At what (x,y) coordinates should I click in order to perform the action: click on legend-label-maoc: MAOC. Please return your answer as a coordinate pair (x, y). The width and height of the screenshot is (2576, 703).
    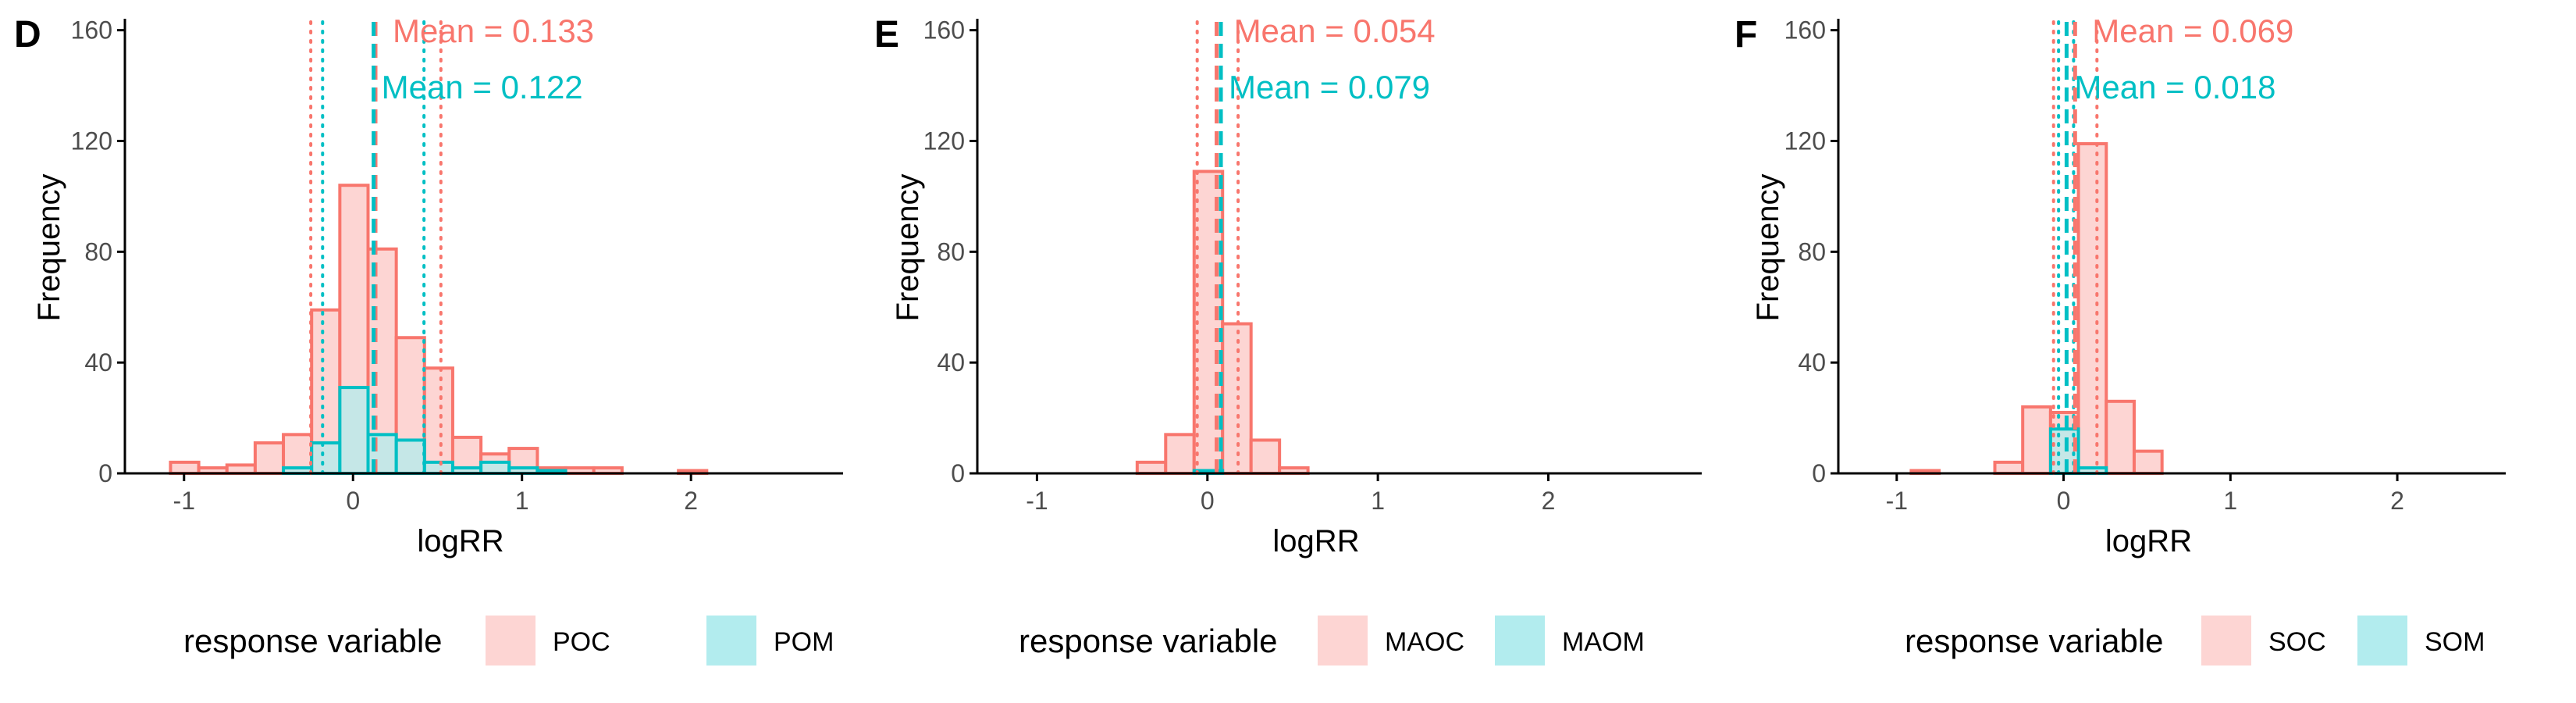
    Looking at the image, I should click on (1424, 642).